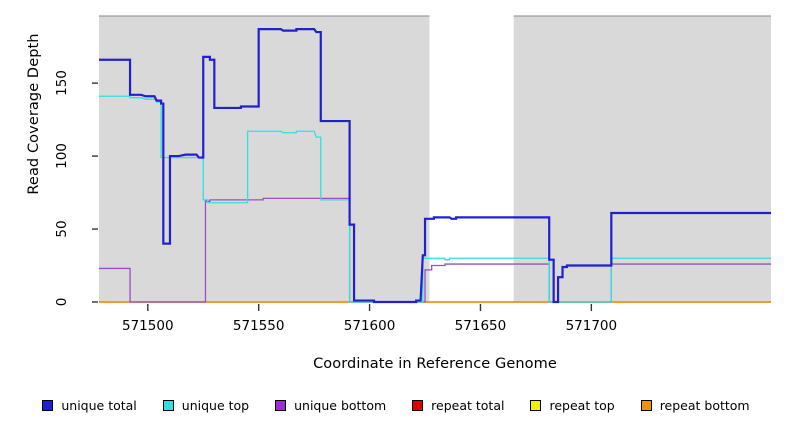  What do you see at coordinates (468, 405) in the screenshot?
I see `legend-label: repeat total` at bounding box center [468, 405].